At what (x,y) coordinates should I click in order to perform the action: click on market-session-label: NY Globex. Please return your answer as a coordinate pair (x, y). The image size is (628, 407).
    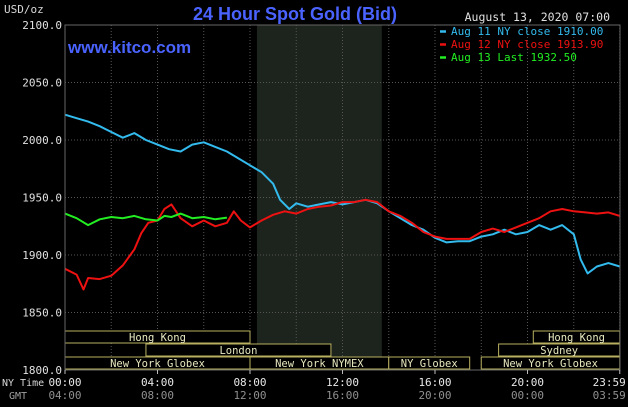
    Looking at the image, I should click on (429, 364).